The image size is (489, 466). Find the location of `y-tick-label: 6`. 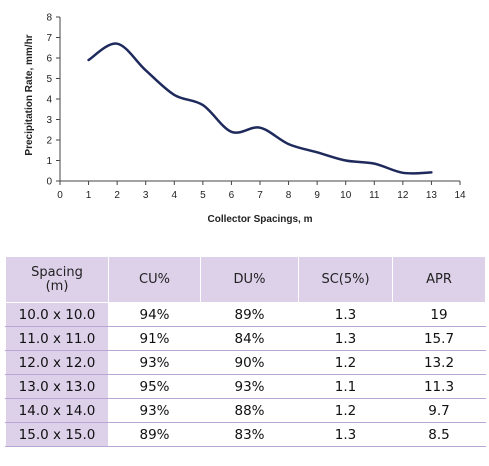

y-tick-label: 6 is located at coordinates (49, 59).